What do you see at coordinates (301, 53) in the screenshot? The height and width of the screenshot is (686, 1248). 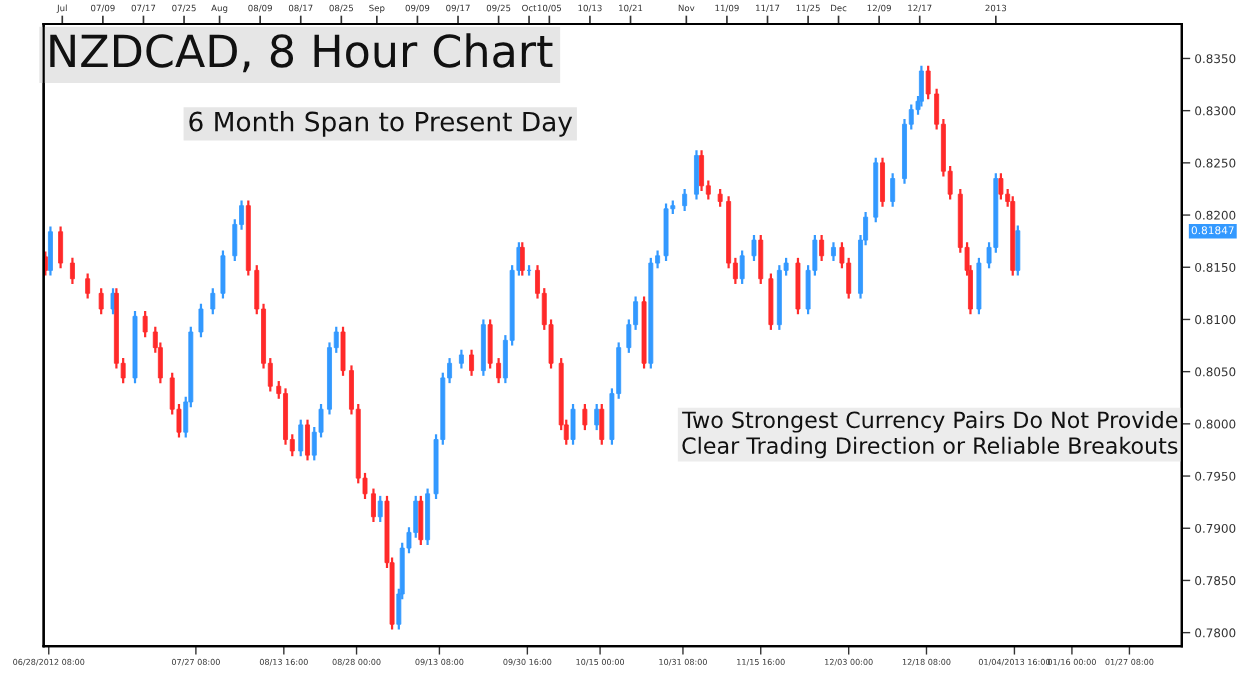 I see `chart-title: NZDCAD, 8 Hour Chart` at bounding box center [301, 53].